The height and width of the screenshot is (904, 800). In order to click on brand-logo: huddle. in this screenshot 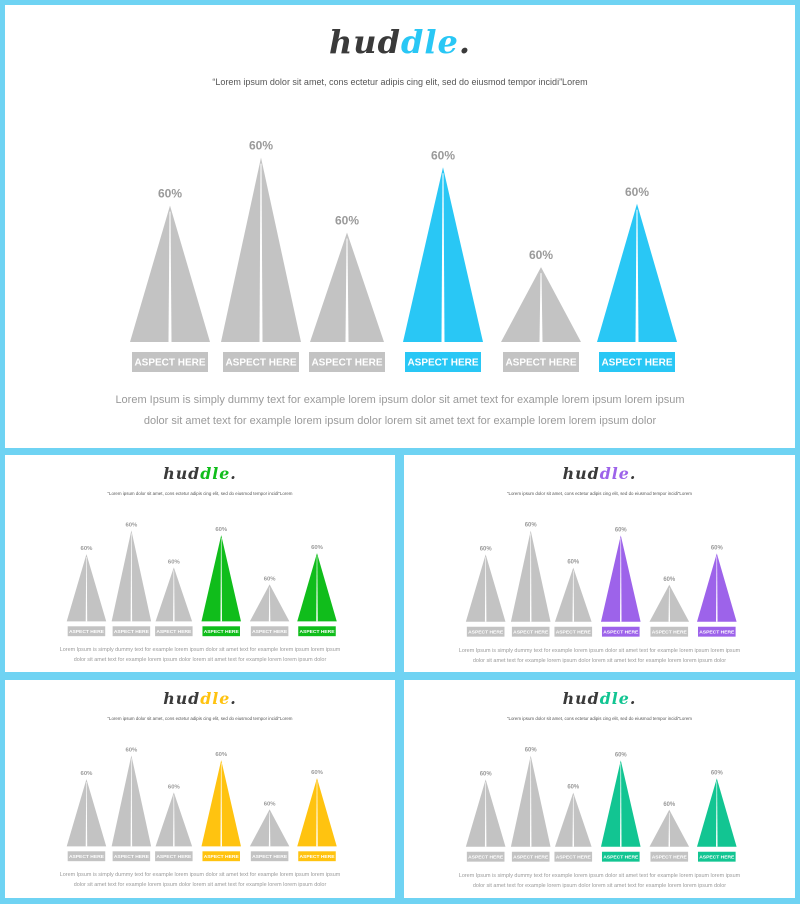, I will do `click(200, 473)`.